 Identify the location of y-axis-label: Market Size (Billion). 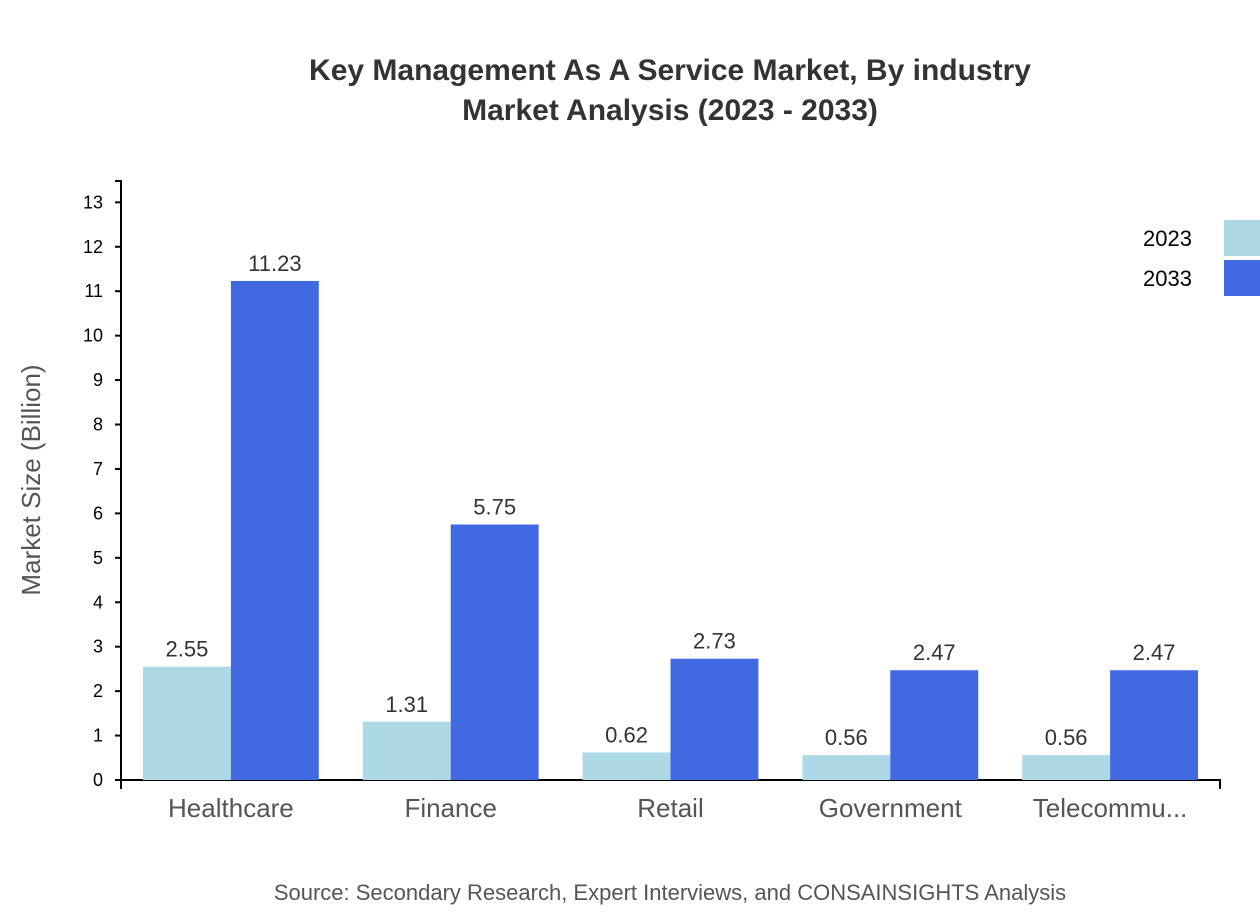
(31, 479).